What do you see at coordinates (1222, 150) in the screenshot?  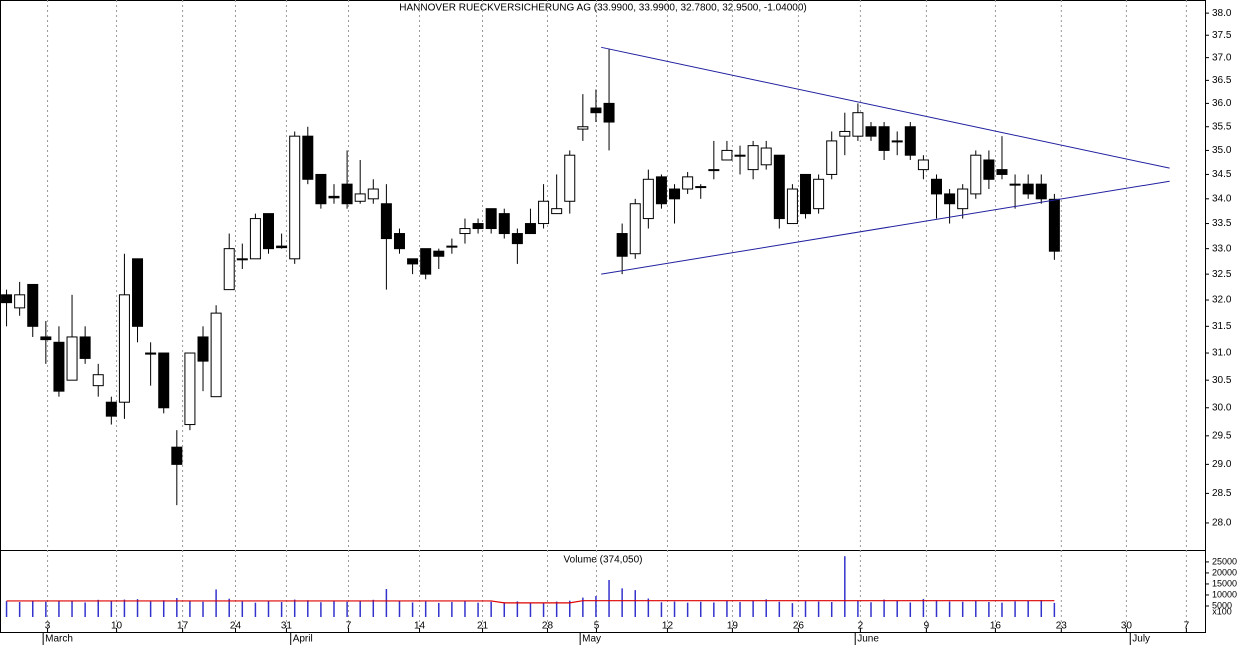 I see `y-tick-label: 35.0` at bounding box center [1222, 150].